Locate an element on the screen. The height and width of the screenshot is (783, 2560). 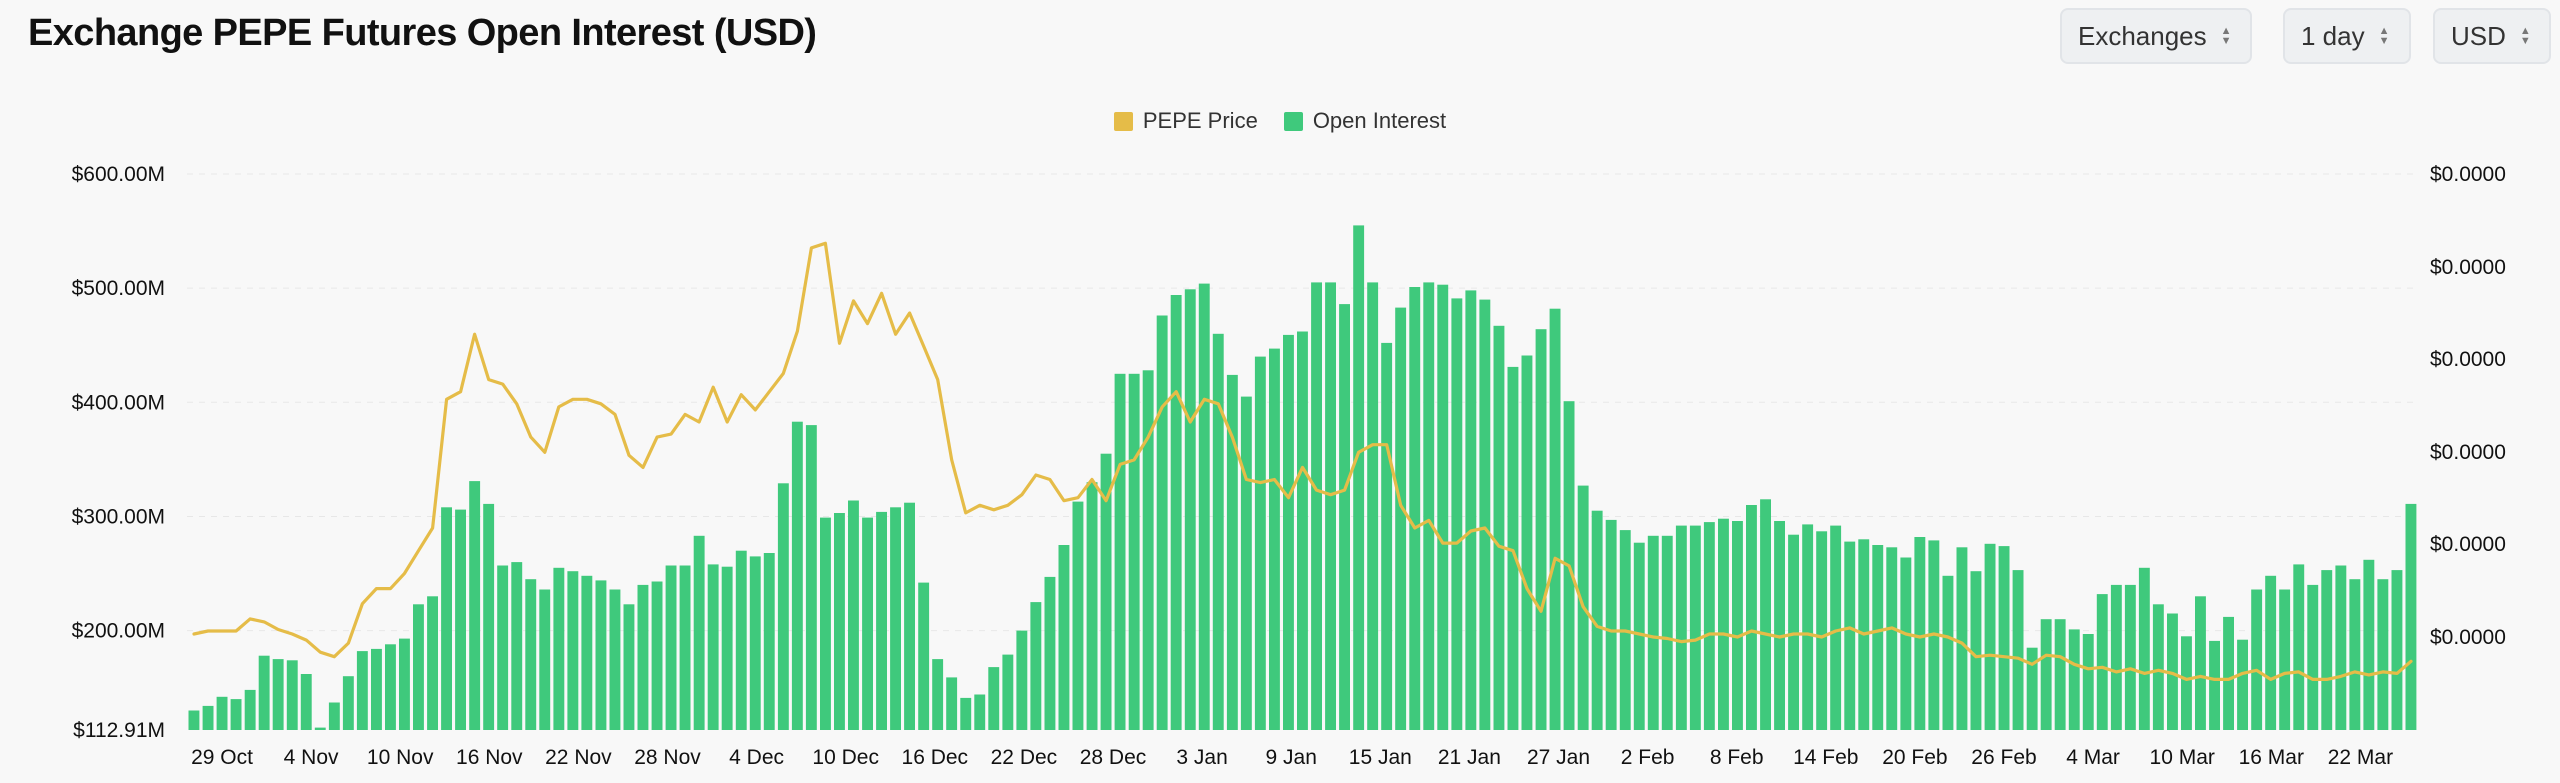
legend-item-price: PEPE Price is located at coordinates (1185, 121).